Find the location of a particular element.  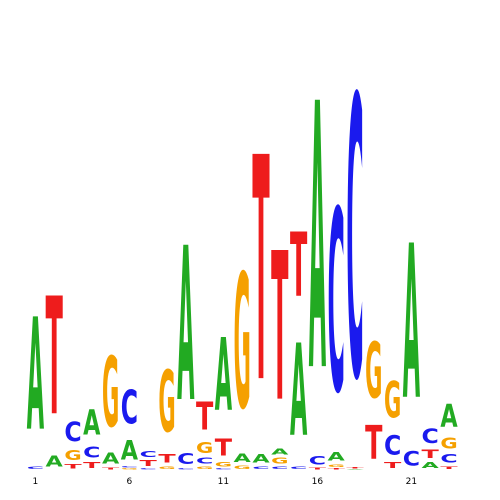

stack-position-21: CA is located at coordinates (411, 336).